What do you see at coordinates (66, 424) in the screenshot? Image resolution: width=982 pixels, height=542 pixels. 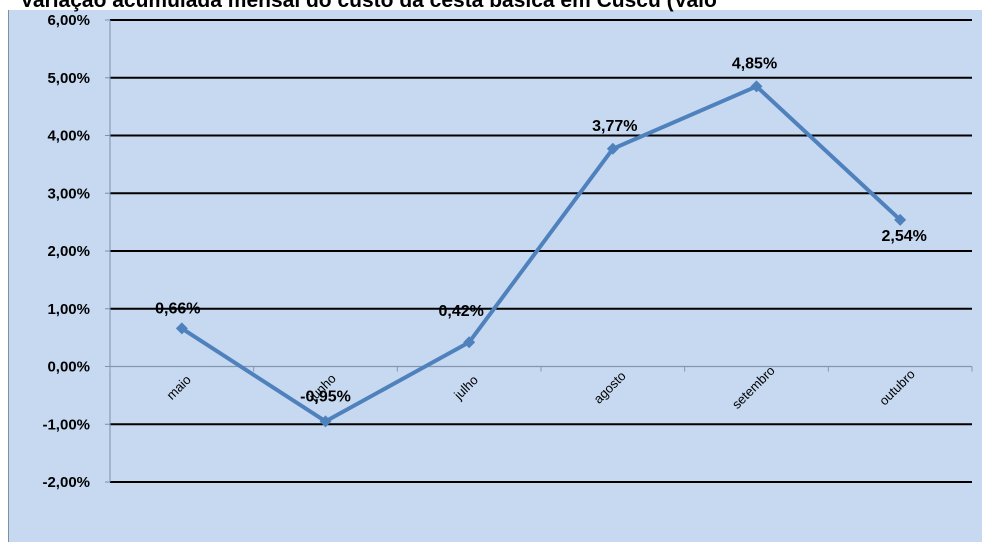 I see `y-tick-label: -1,00%` at bounding box center [66, 424].